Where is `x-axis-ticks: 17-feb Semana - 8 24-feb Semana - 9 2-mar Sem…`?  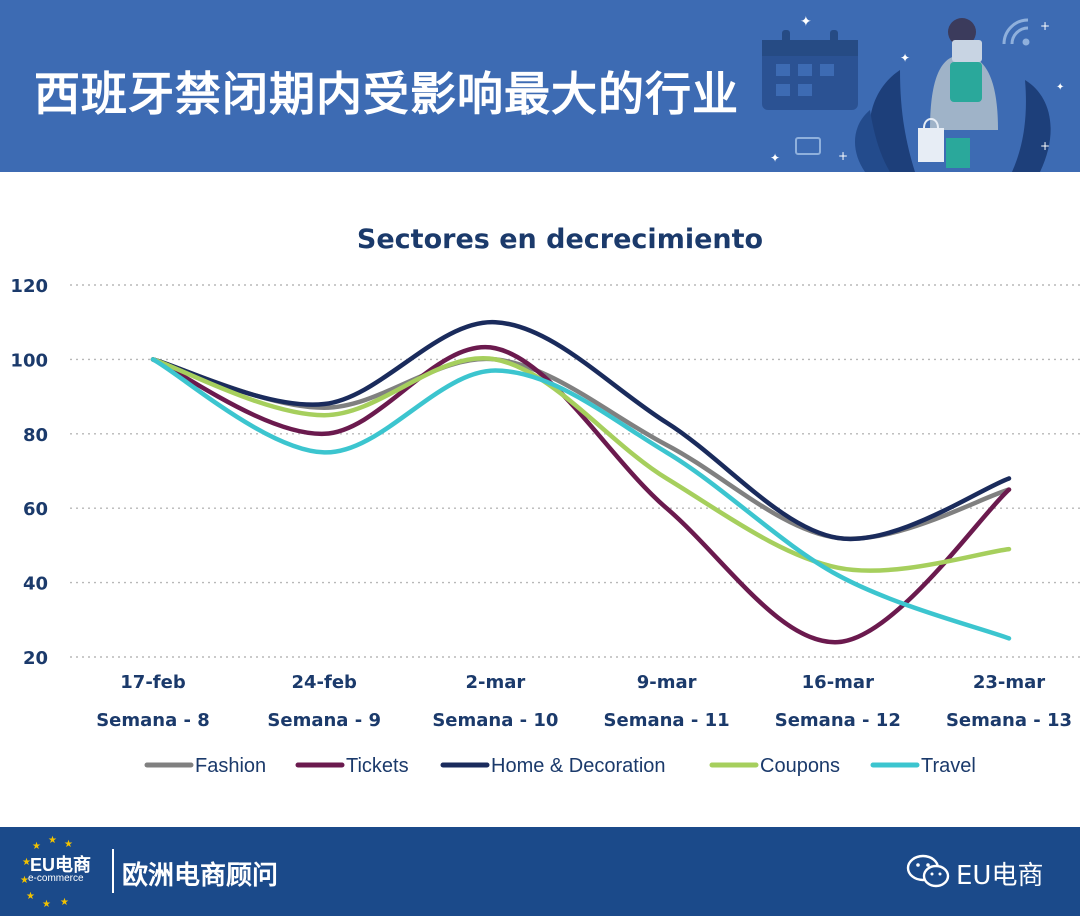
x-axis-ticks: 17-feb Semana - 8 24-feb Semana - 9 2-mar Sem… is located at coordinates (584, 701).